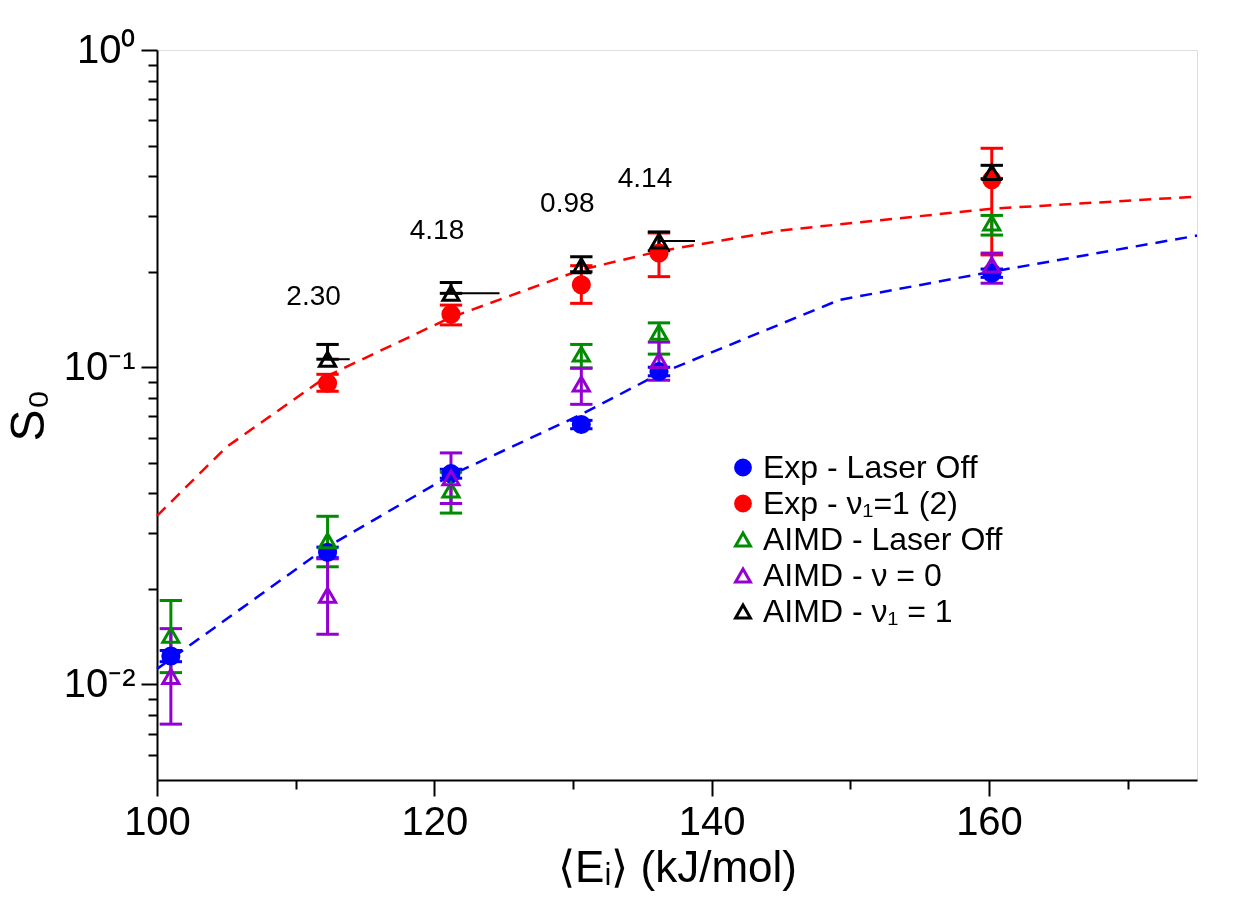  What do you see at coordinates (313, 296) in the screenshot?
I see `annotation: 2.30` at bounding box center [313, 296].